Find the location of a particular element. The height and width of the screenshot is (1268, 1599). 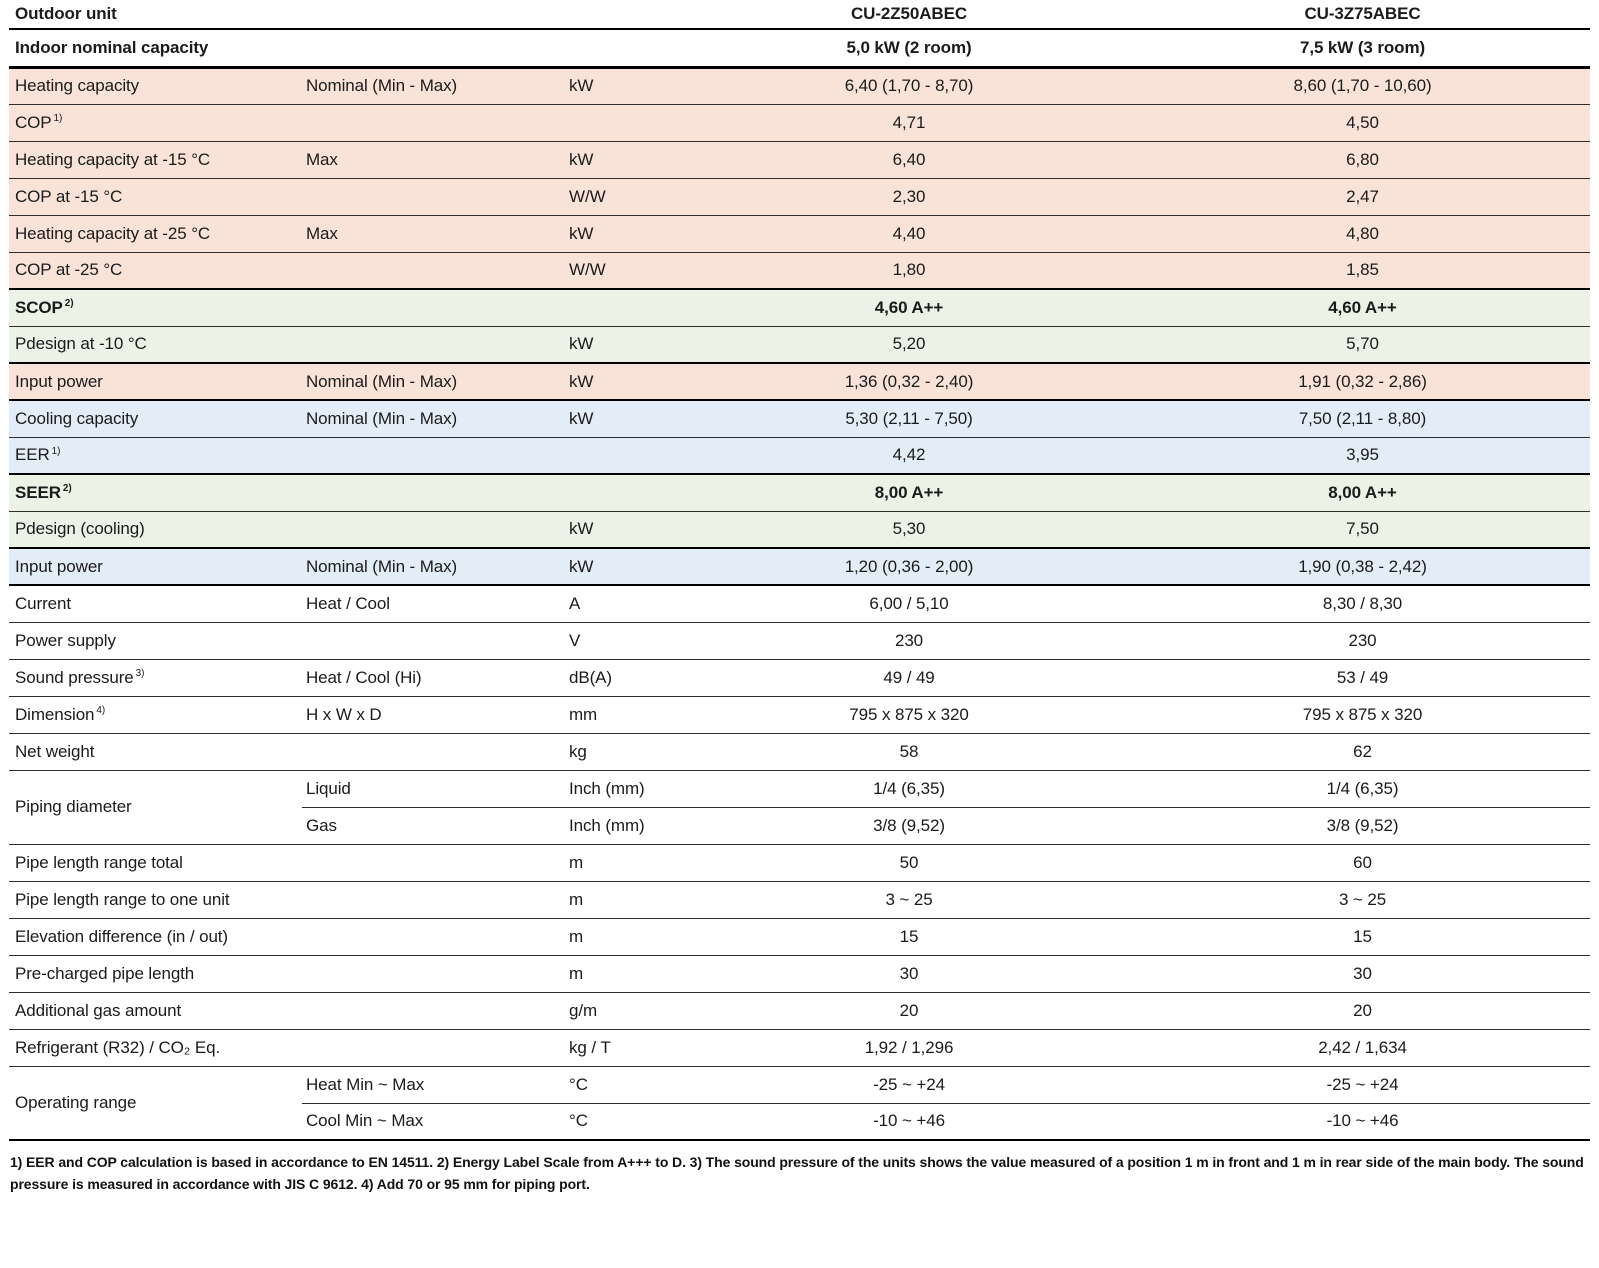

row-label: Heating capacity at -25 °C is located at coordinates (155, 233).